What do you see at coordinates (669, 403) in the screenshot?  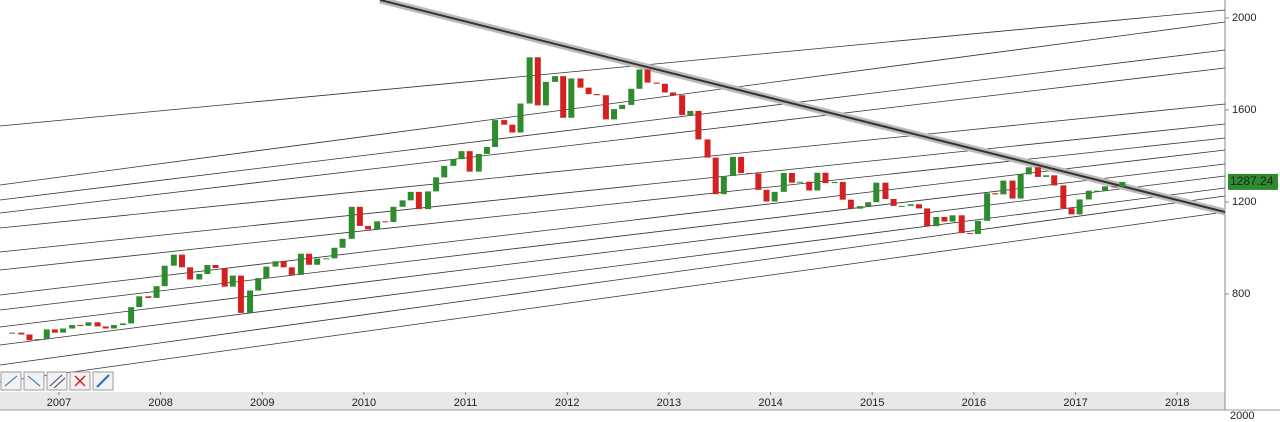 I see `x-tick-label: 2013` at bounding box center [669, 403].